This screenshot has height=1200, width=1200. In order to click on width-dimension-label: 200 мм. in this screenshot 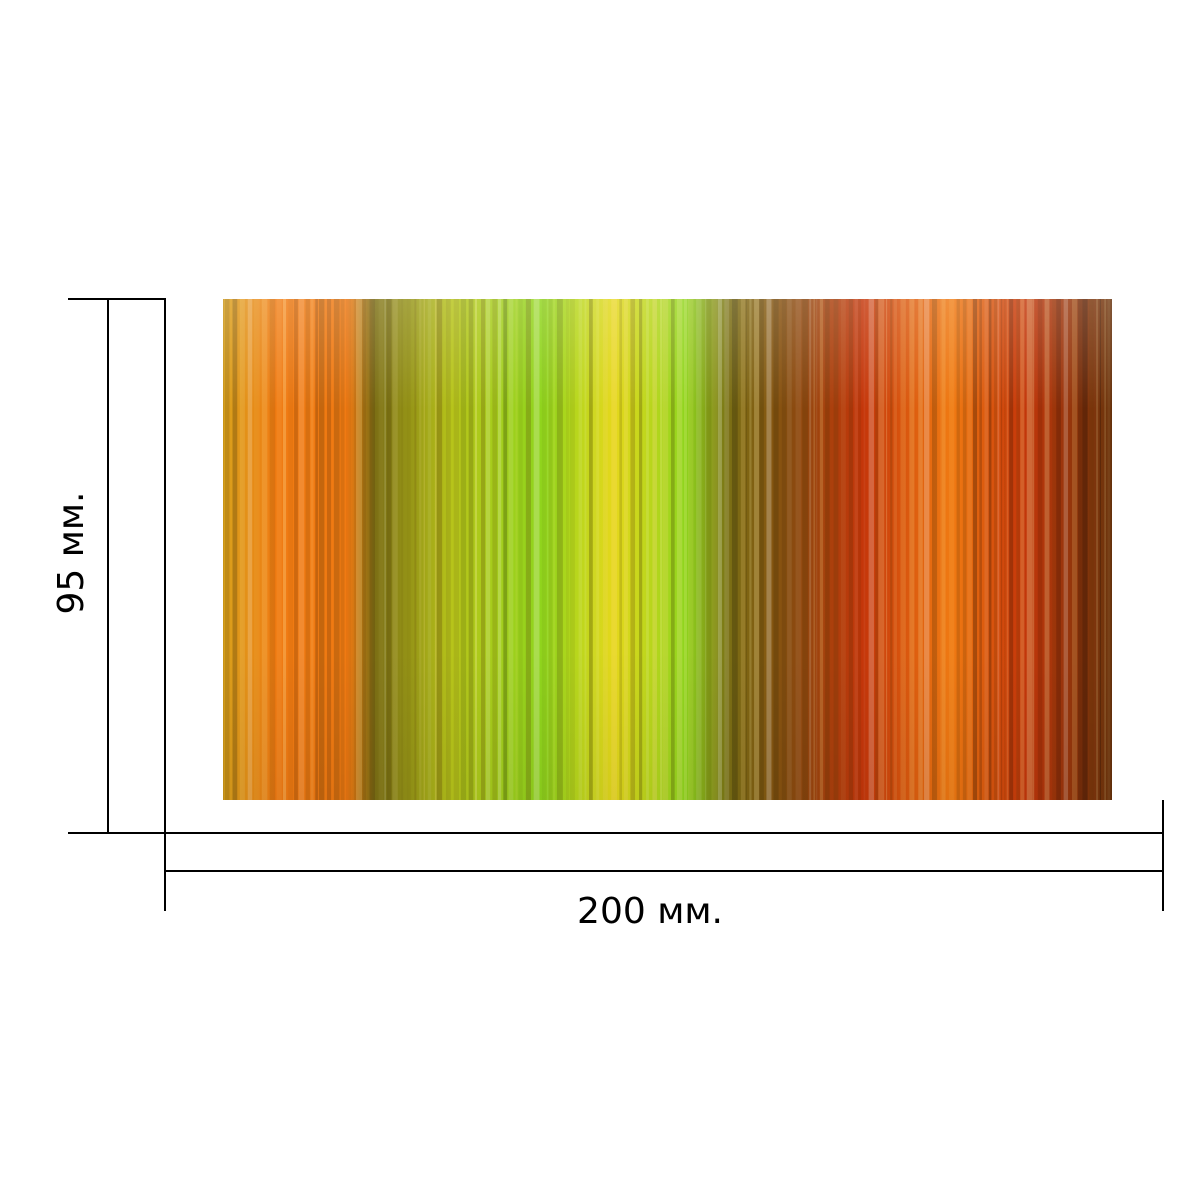, I will do `click(650, 911)`.